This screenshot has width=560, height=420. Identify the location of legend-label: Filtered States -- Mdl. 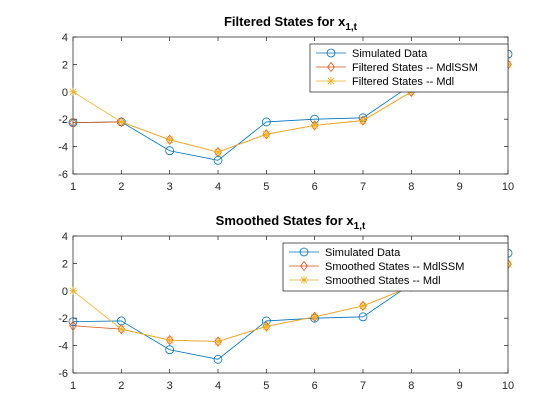
(403, 82).